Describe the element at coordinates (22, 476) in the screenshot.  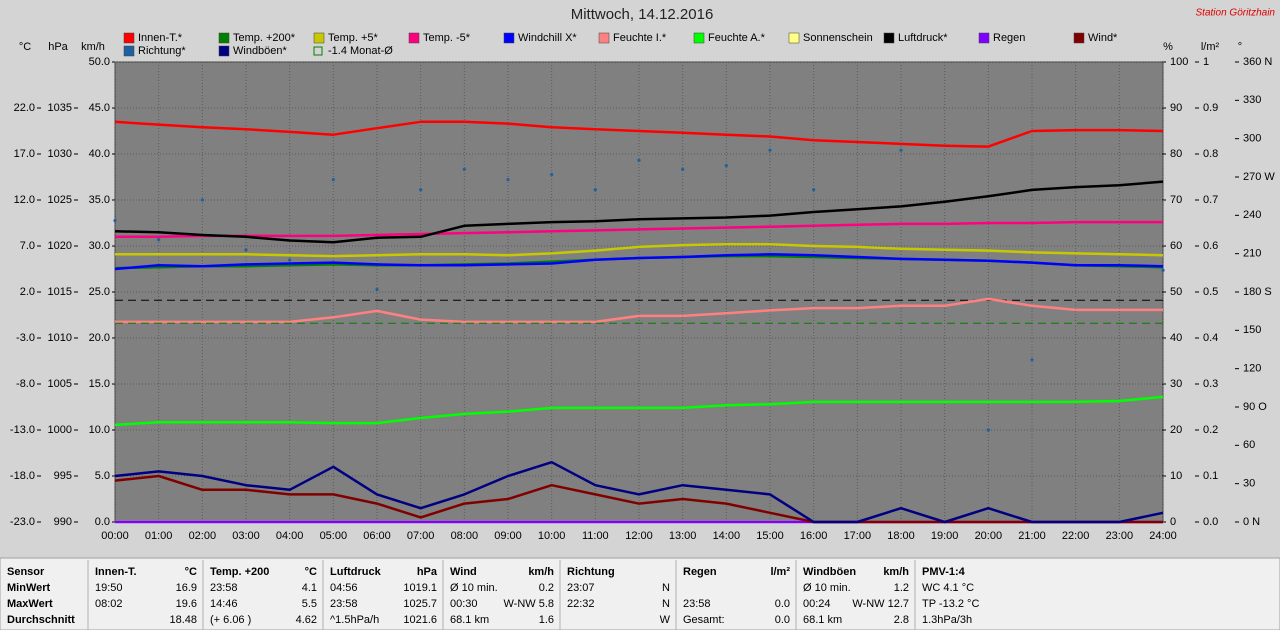
I see `y-tick-label: -18.0` at that location.